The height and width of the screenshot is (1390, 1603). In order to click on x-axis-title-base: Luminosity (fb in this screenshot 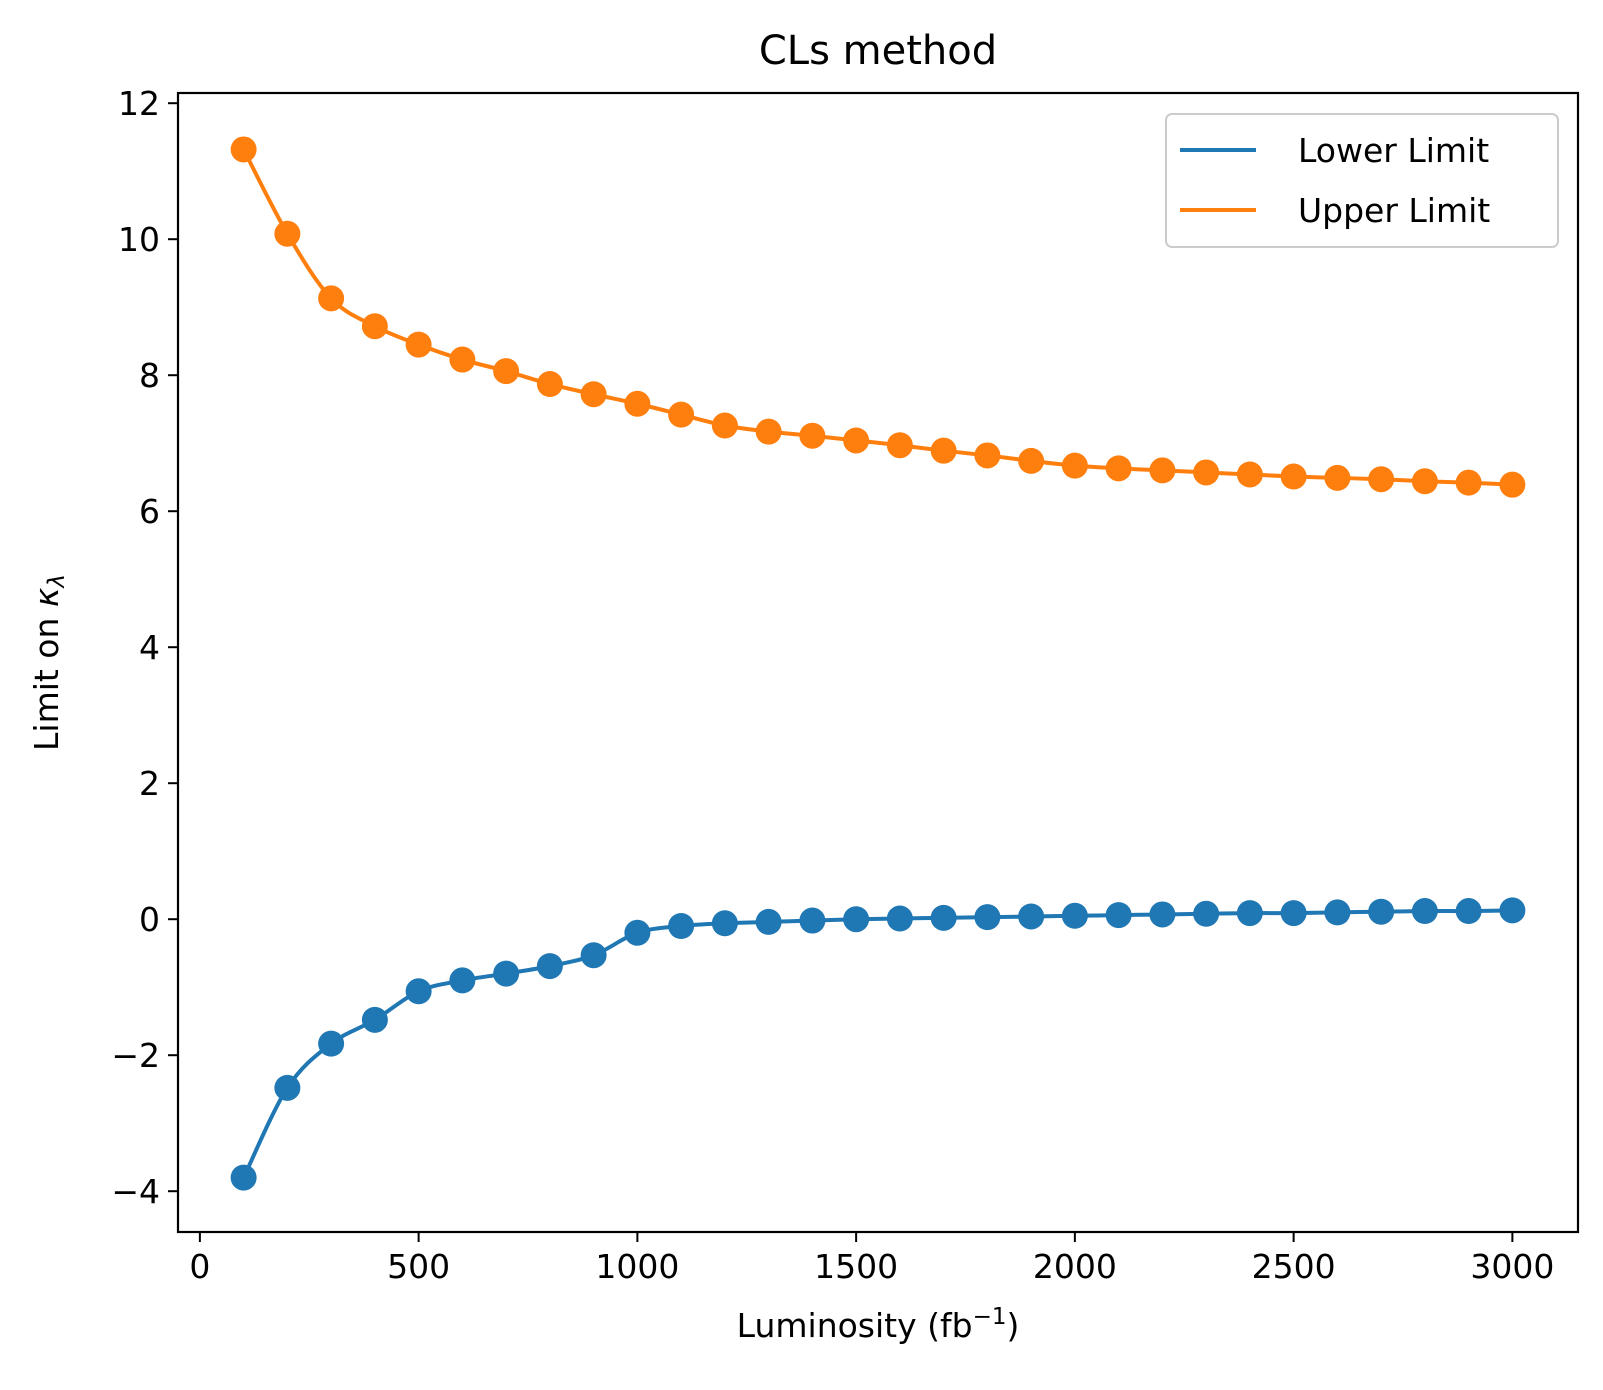, I will do `click(855, 1325)`.